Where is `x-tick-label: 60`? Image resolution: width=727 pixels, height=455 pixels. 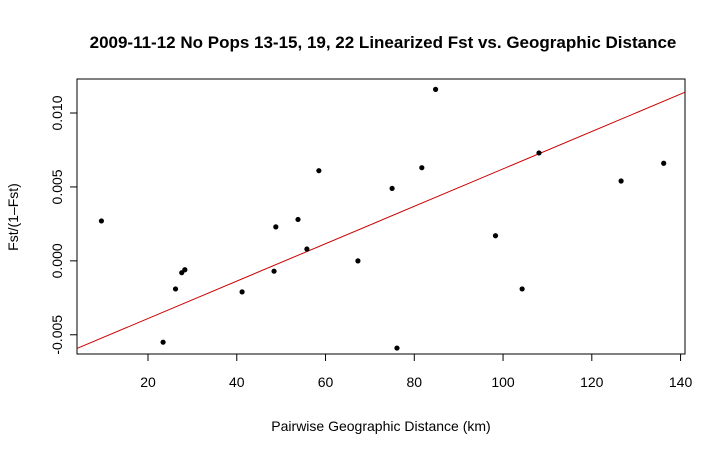 x-tick-label: 60 is located at coordinates (326, 382).